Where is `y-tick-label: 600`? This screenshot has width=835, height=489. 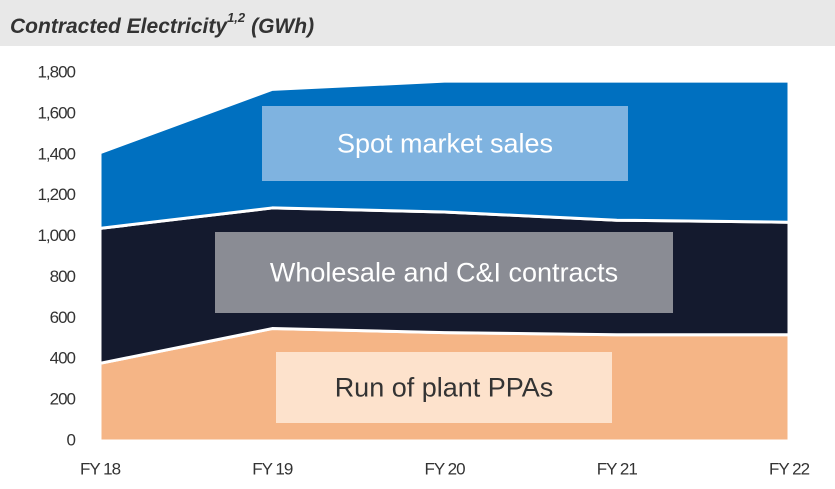
y-tick-label: 600 is located at coordinates (63, 317).